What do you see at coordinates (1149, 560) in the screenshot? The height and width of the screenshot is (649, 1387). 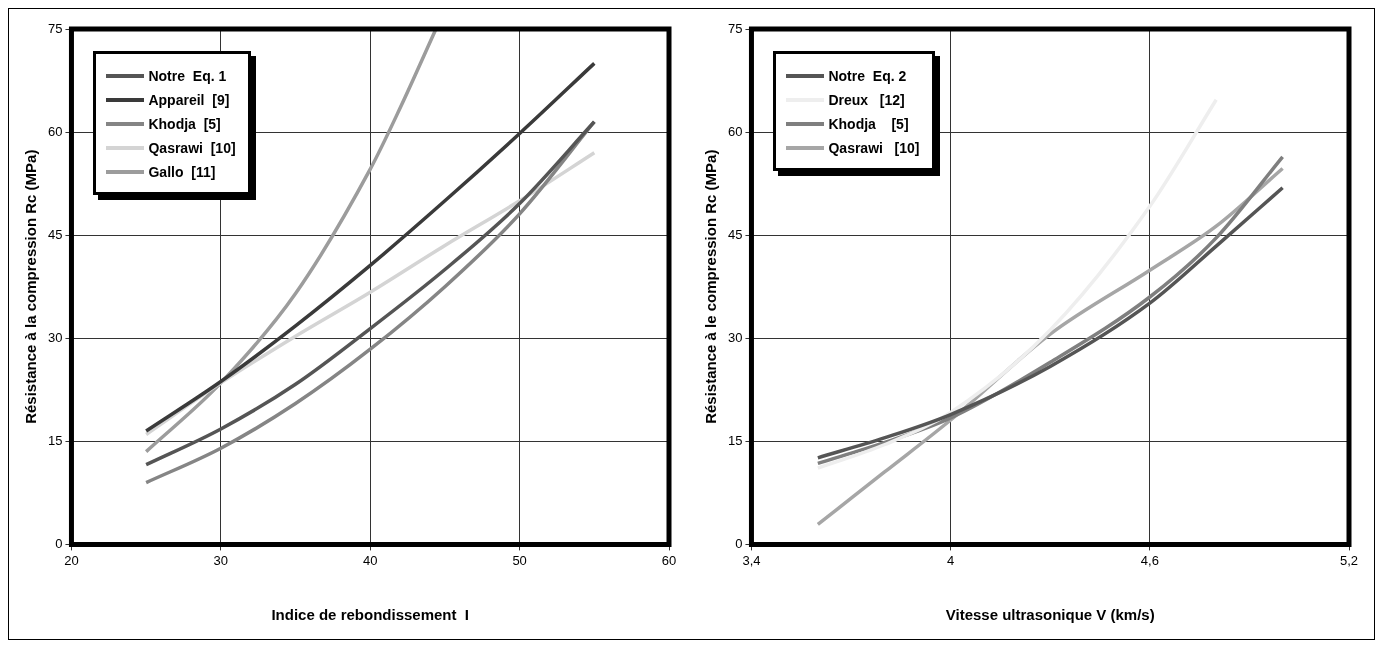 I see `x-tick-label: 4,6` at bounding box center [1149, 560].